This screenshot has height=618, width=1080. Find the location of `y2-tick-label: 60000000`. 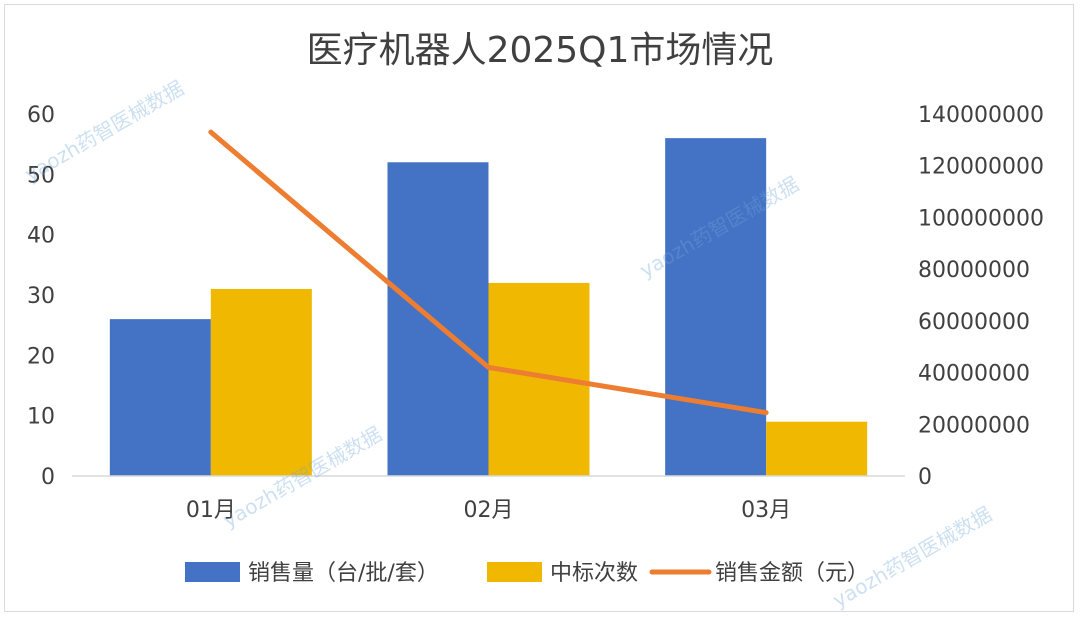

y2-tick-label: 60000000 is located at coordinates (974, 322).